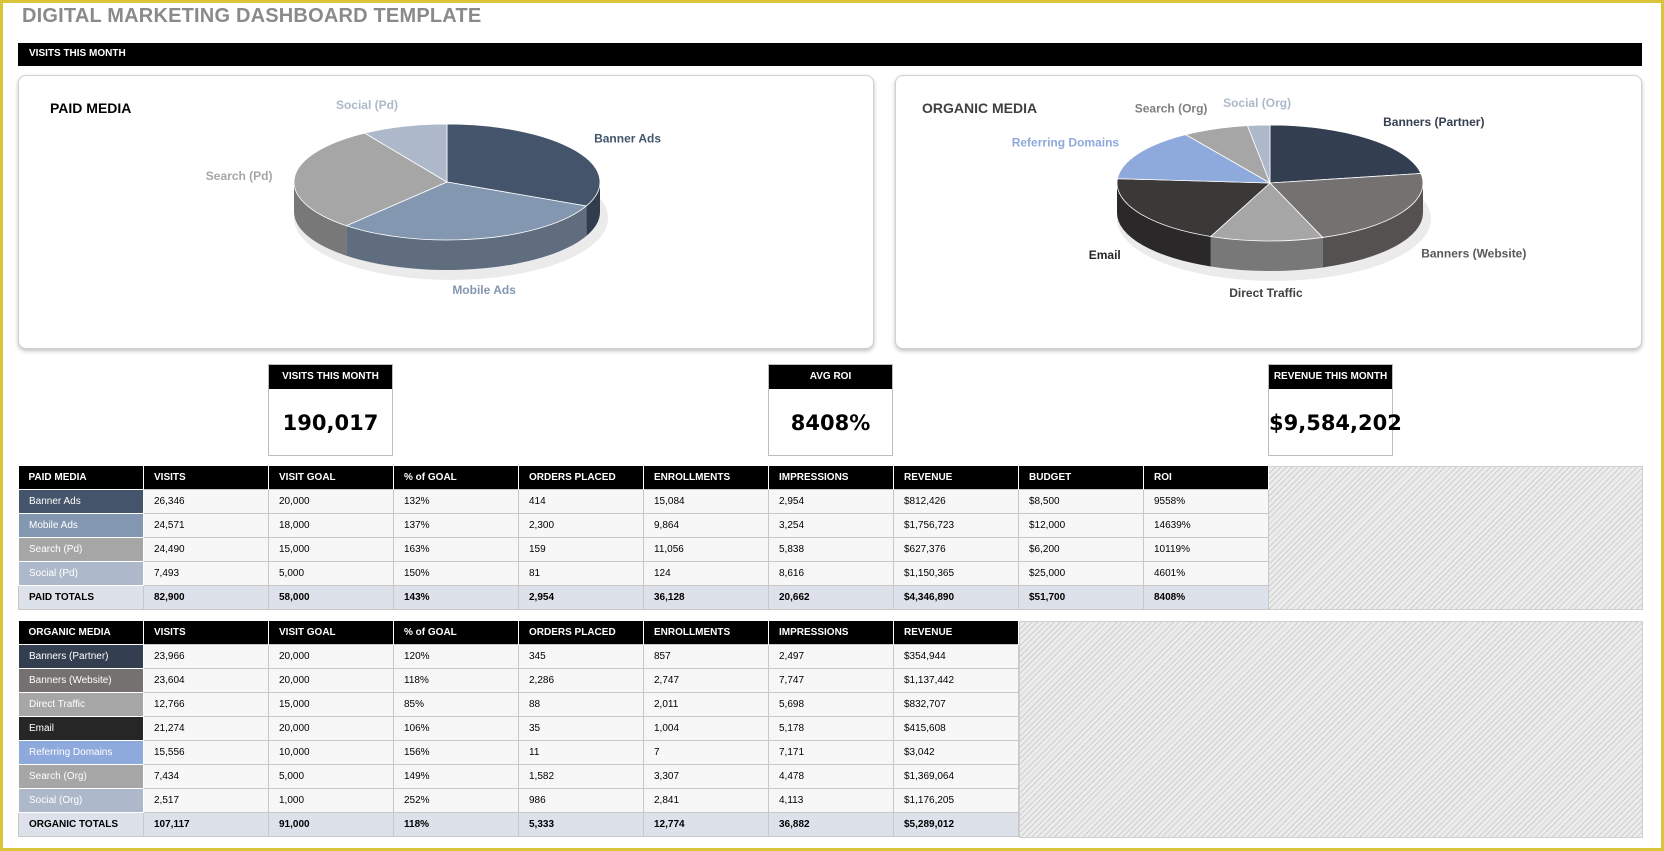  Describe the element at coordinates (206, 824) in the screenshot. I see `totals-cell: 107,117` at that location.